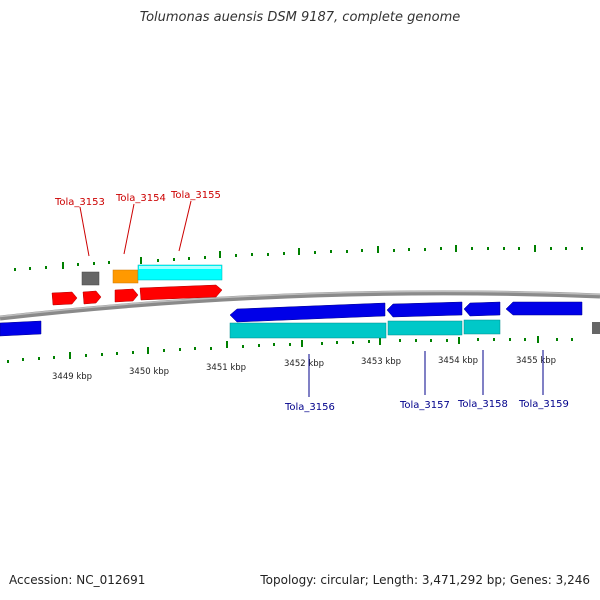 The width and height of the screenshot is (600, 600). I want to click on lower-tick-row, so click(290, 349).